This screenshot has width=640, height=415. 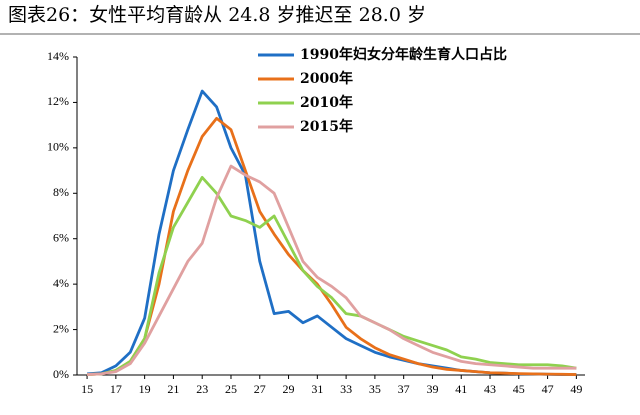 I want to click on x-tick-label: 45, so click(x=519, y=389).